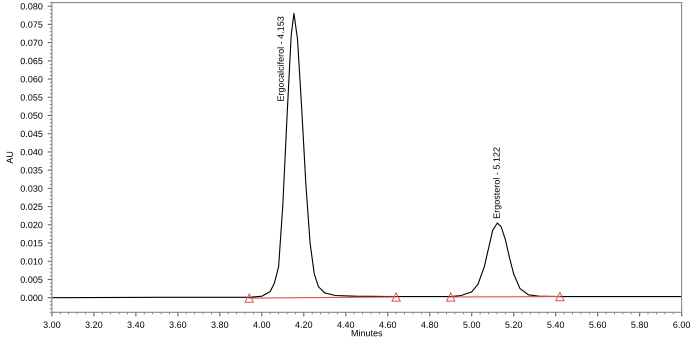 The height and width of the screenshot is (361, 692). I want to click on y-tick-label: 0.010, so click(31, 261).